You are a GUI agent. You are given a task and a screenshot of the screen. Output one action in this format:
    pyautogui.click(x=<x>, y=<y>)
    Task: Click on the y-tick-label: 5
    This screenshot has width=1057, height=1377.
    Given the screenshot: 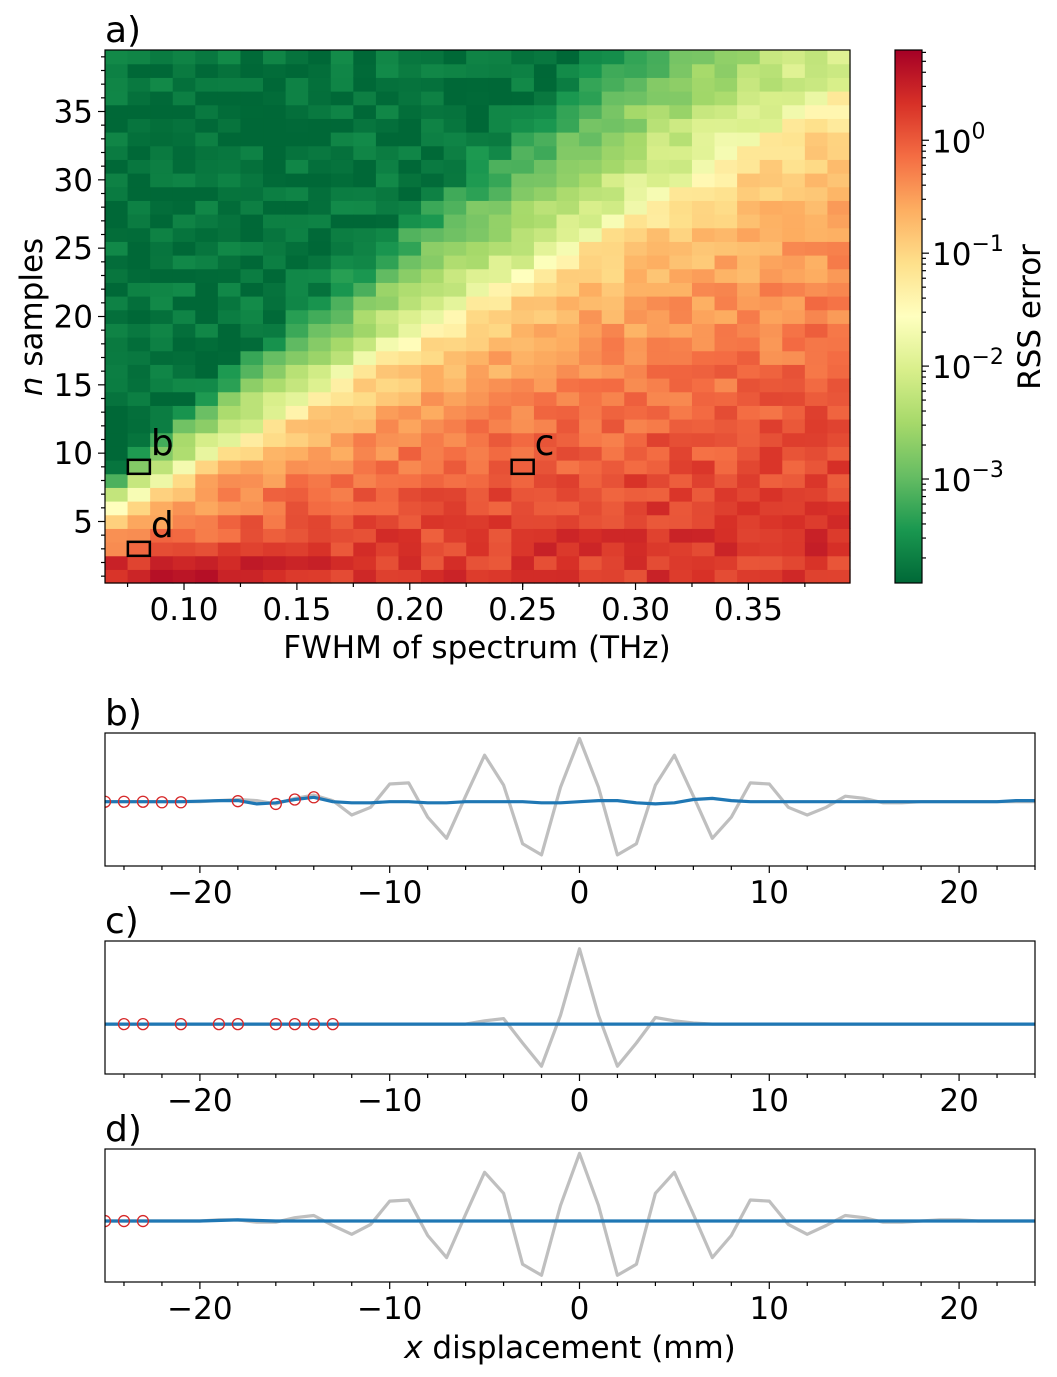 What is the action you would take?
    pyautogui.click(x=83, y=523)
    